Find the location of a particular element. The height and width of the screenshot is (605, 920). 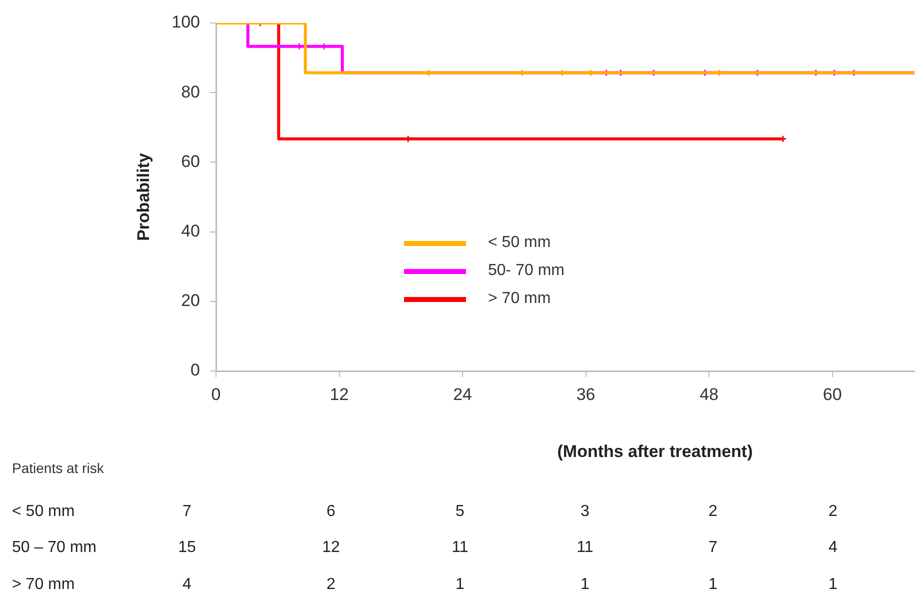

y-tick-label: 40 is located at coordinates (190, 230).